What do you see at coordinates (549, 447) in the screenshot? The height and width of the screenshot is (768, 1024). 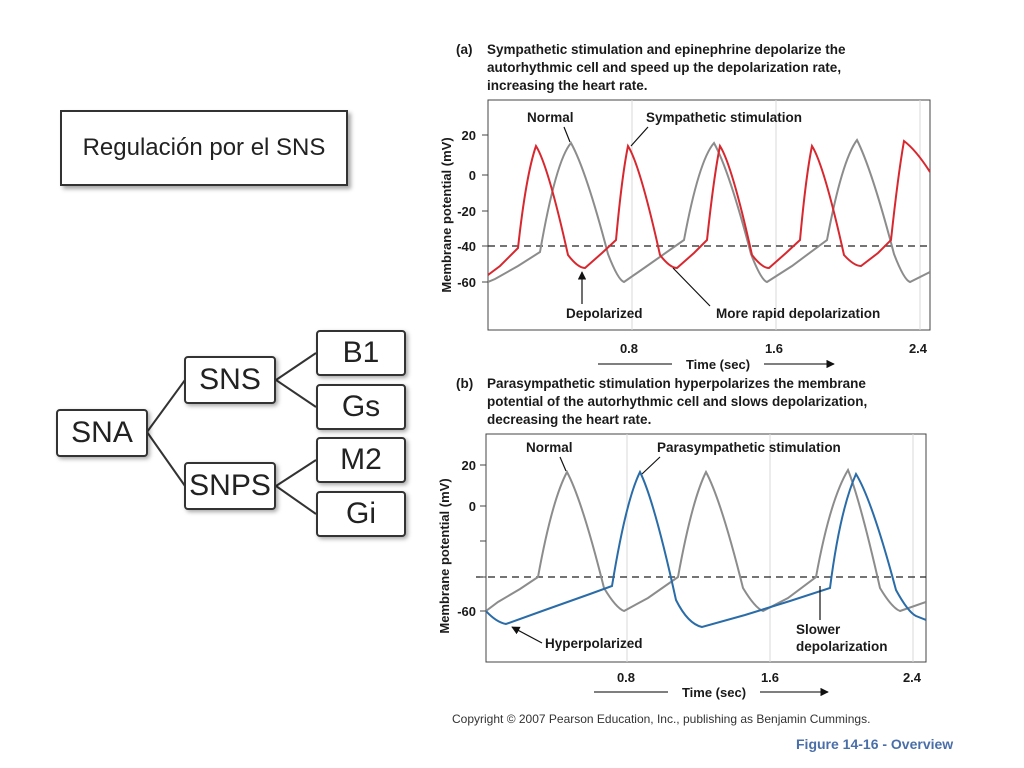 I see `panel-b-label-normal: Normal` at bounding box center [549, 447].